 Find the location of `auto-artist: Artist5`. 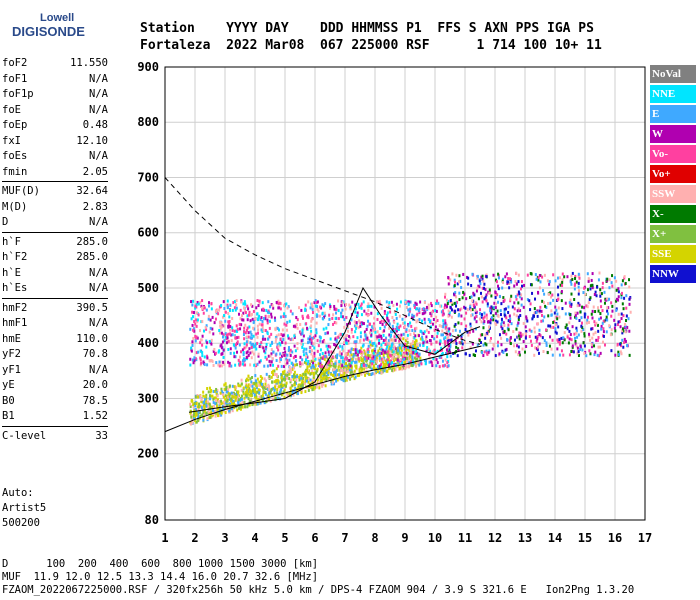

auto-artist: Artist5 is located at coordinates (24, 508).